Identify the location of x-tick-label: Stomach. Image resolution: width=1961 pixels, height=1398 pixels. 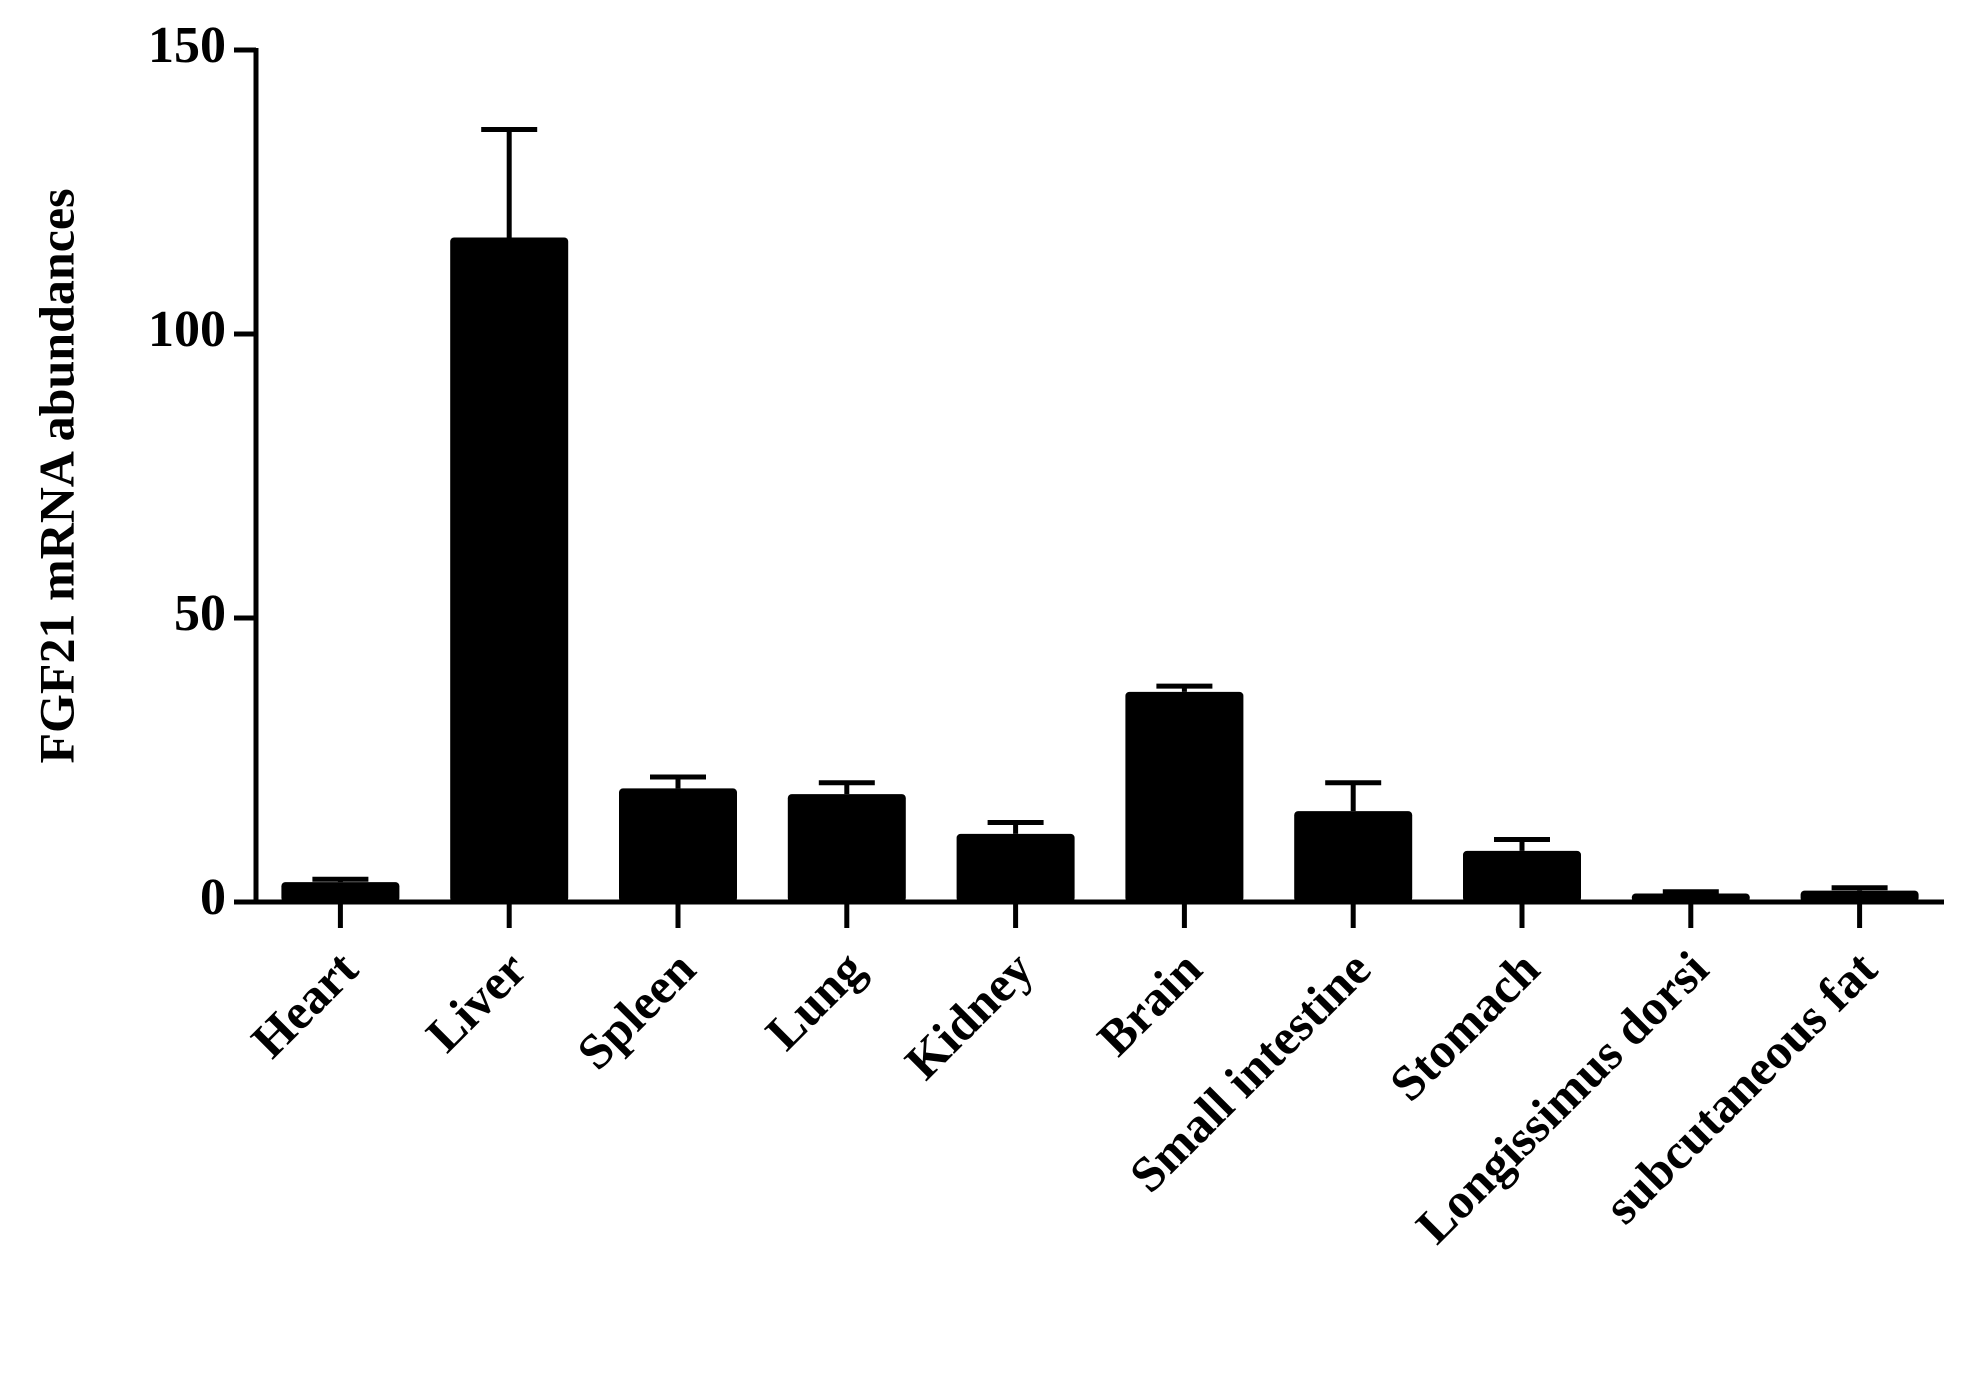
(1464, 1025).